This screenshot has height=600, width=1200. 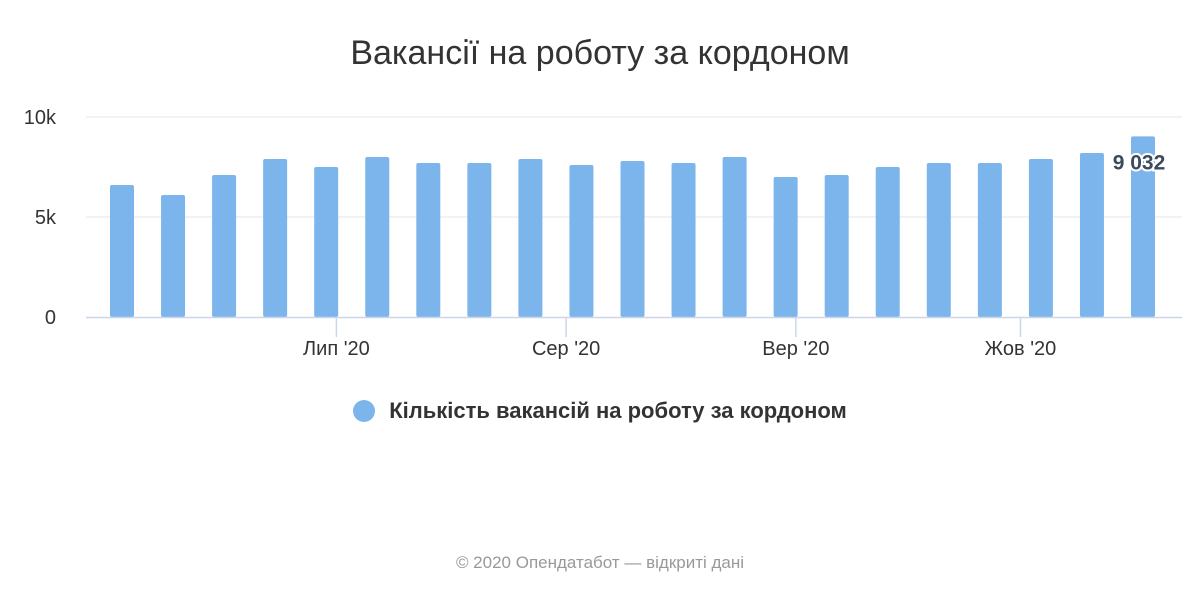 I want to click on footer-credit: © 2020 Опендатабот — відкриті дані, so click(x=600, y=562).